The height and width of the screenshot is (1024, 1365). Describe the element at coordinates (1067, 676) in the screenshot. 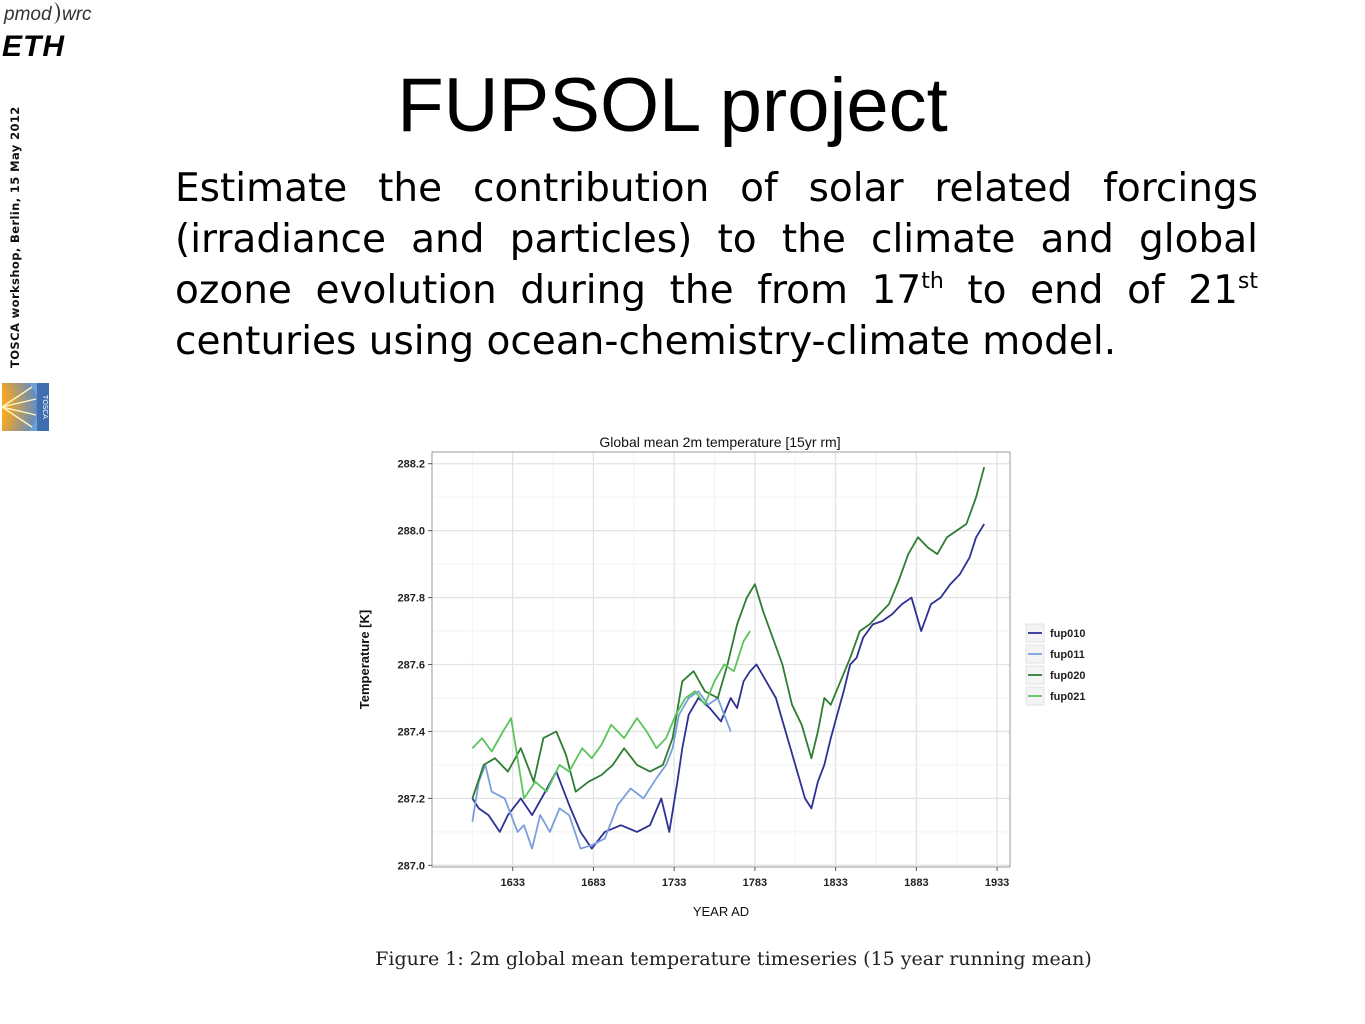

I see `legend-label-fup020: fup020` at that location.